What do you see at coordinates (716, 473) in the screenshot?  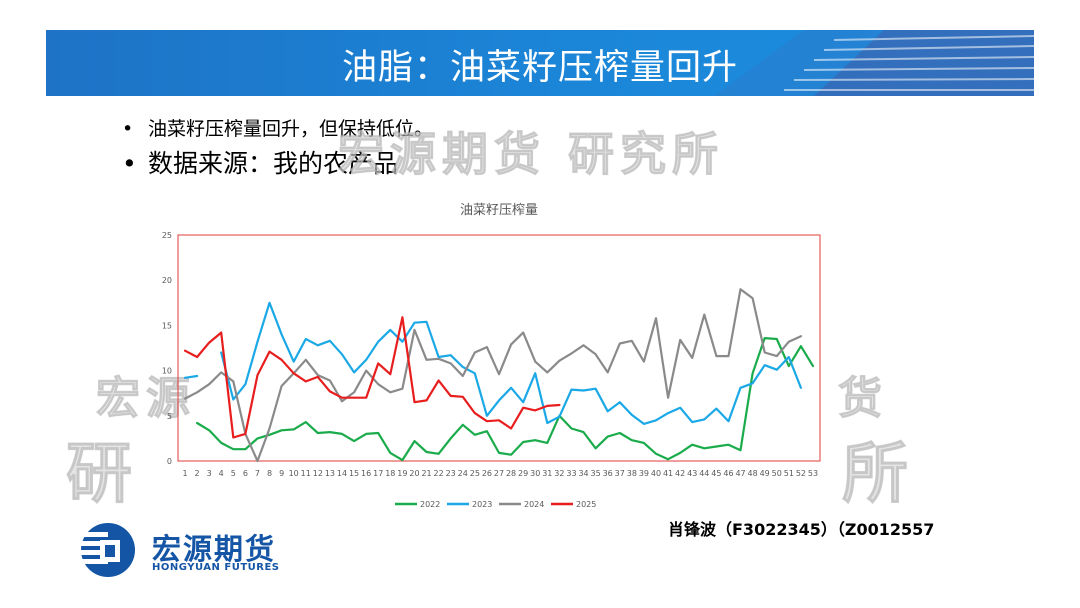 I see `x-tick-label: 45` at bounding box center [716, 473].